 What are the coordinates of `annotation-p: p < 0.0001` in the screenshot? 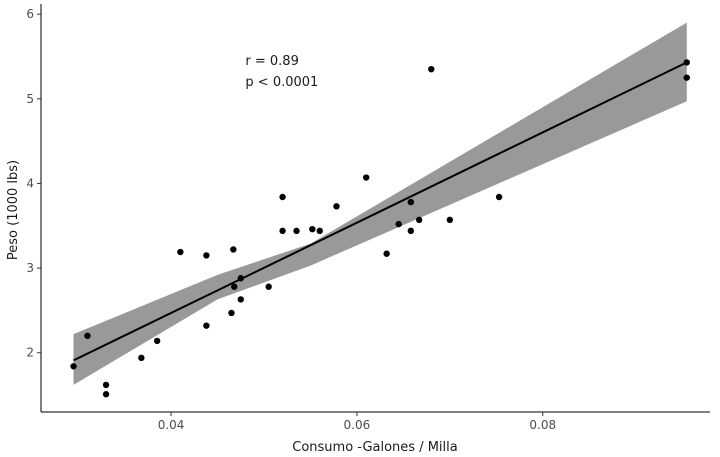 It's located at (281, 82).